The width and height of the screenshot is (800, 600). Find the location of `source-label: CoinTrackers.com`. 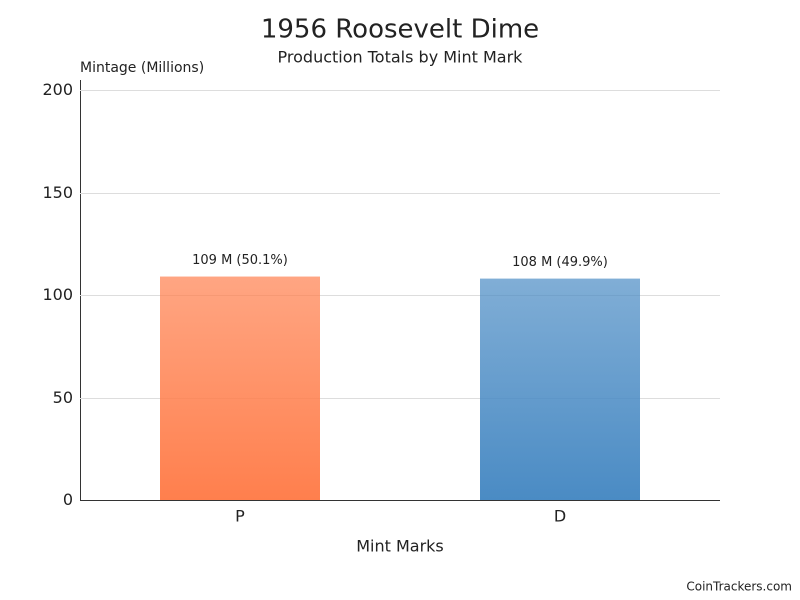

source-label: CoinTrackers.com is located at coordinates (739, 587).